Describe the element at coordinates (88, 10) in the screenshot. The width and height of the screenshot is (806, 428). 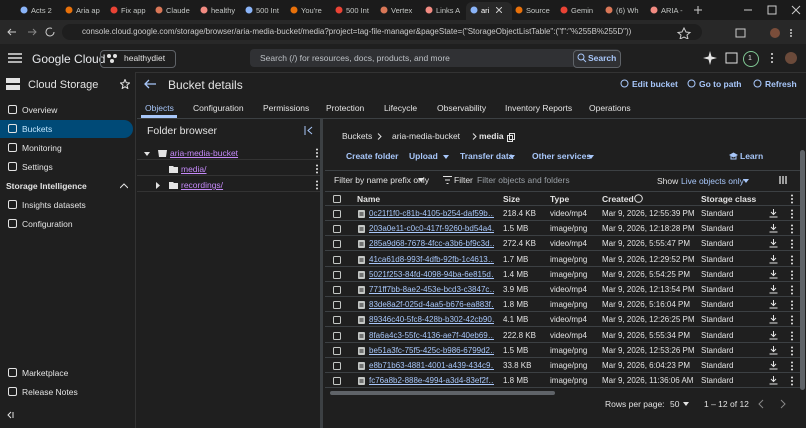
I see `browser-tab: Aria ap` at that location.